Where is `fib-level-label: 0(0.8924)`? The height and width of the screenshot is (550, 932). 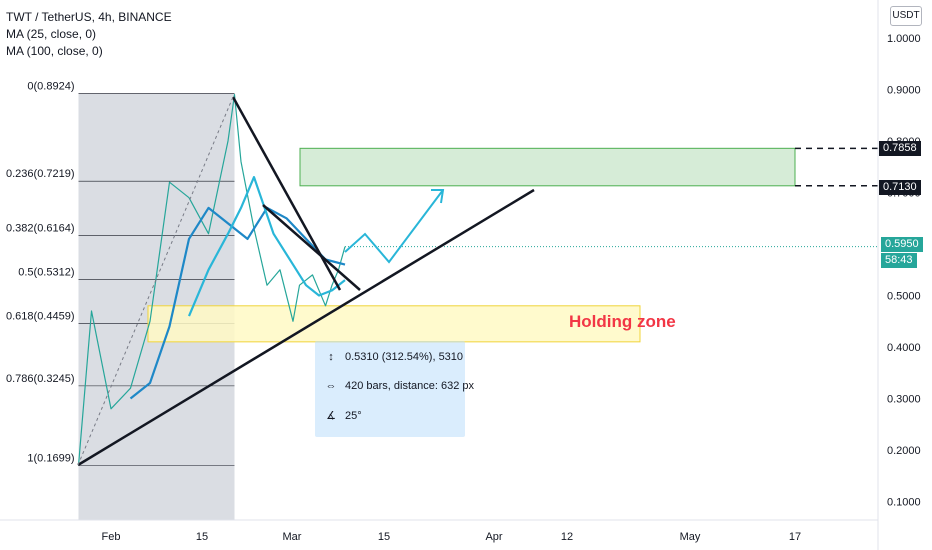 fib-level-label: 0(0.8924) is located at coordinates (50, 86).